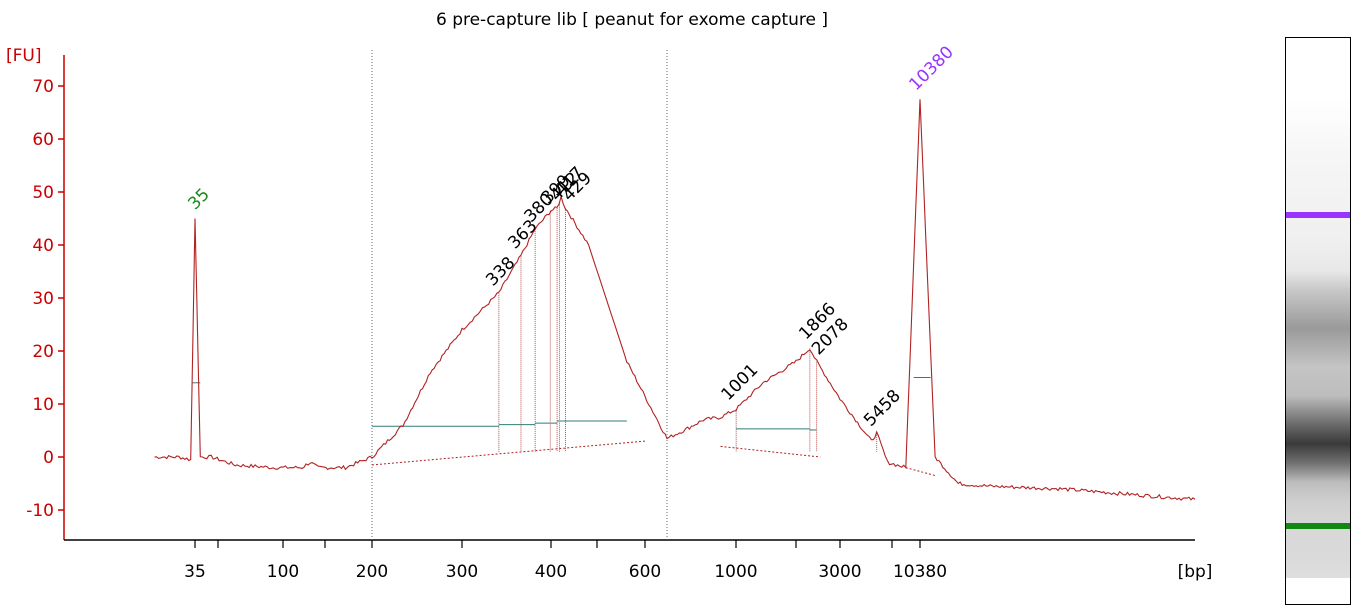 Image resolution: width=1355 pixels, height=609 pixels. Describe the element at coordinates (40, 511) in the screenshot. I see `y-tick-label: -10` at that location.